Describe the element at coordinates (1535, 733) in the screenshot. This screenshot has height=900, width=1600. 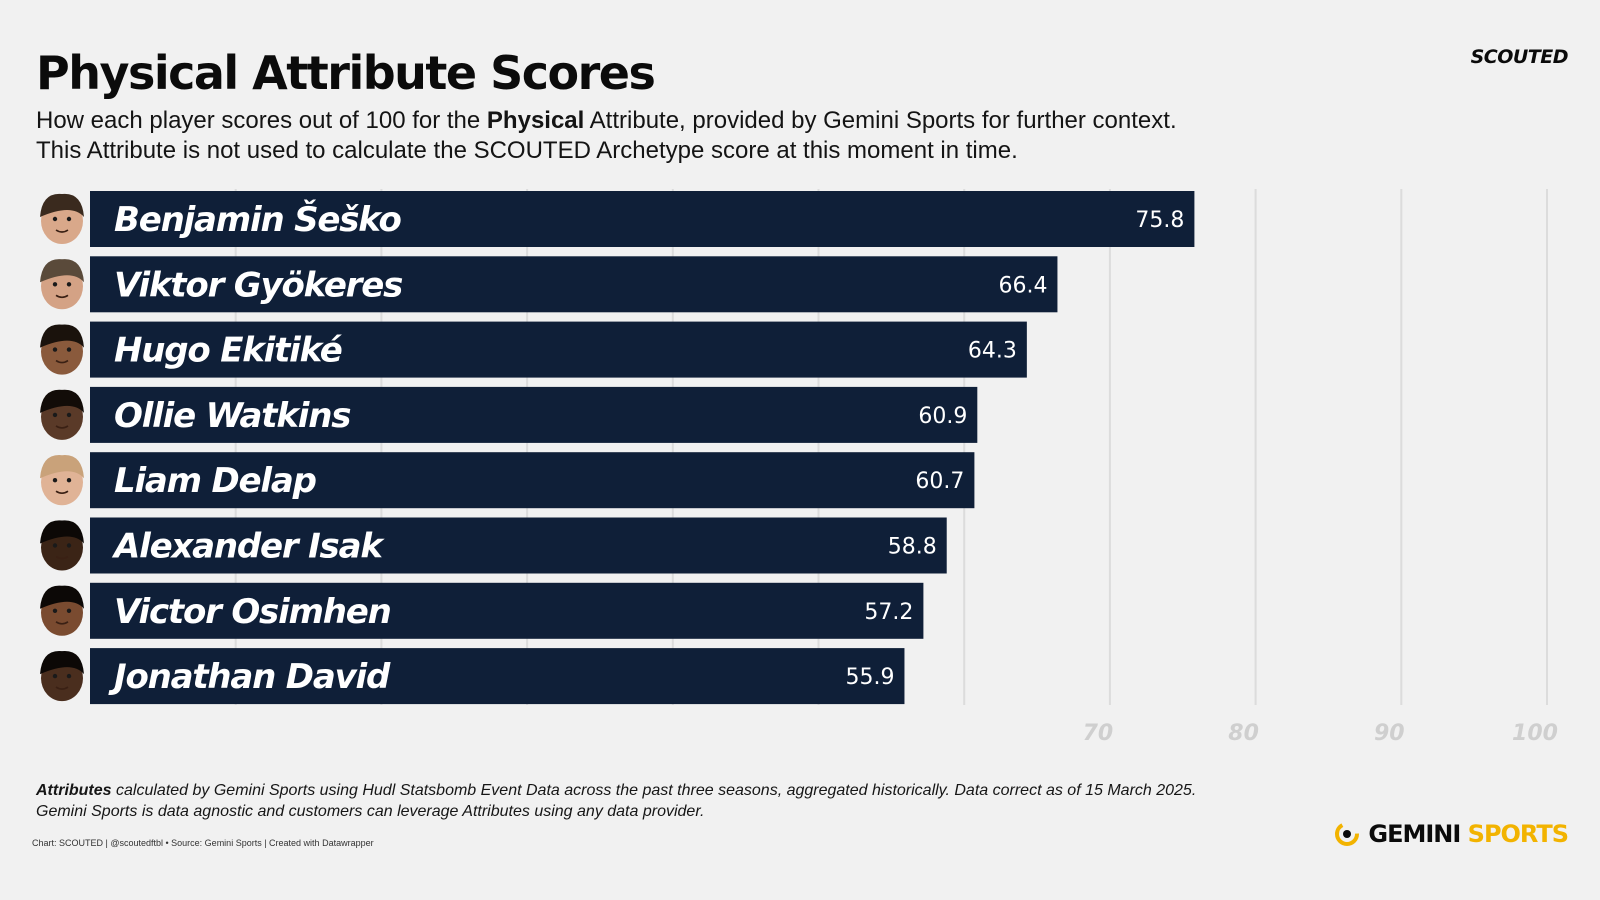
I see `tick-label: 100` at that location.